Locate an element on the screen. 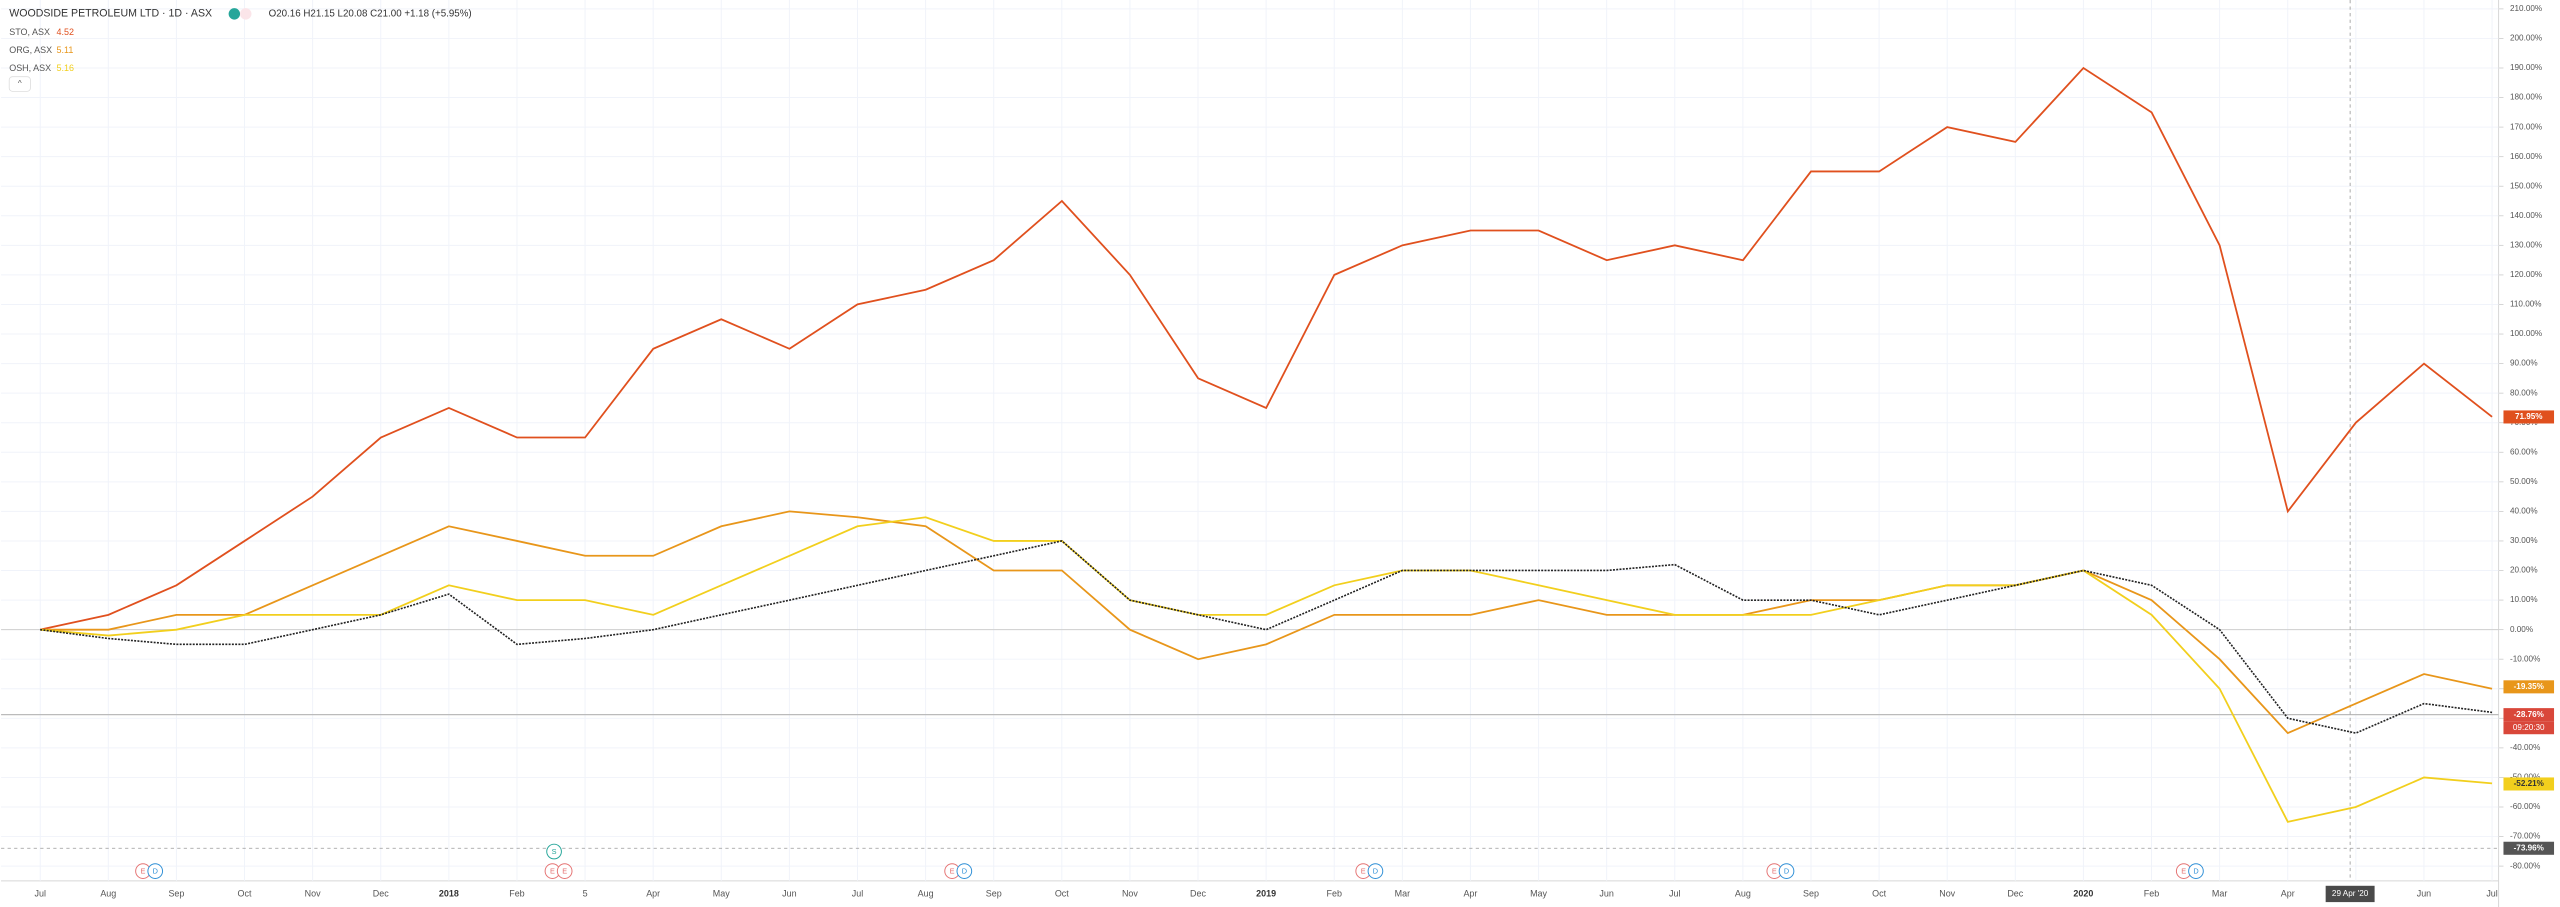 Image resolution: width=2560 pixels, height=907 pixels. x-tick-label: 2019 is located at coordinates (1266, 893).